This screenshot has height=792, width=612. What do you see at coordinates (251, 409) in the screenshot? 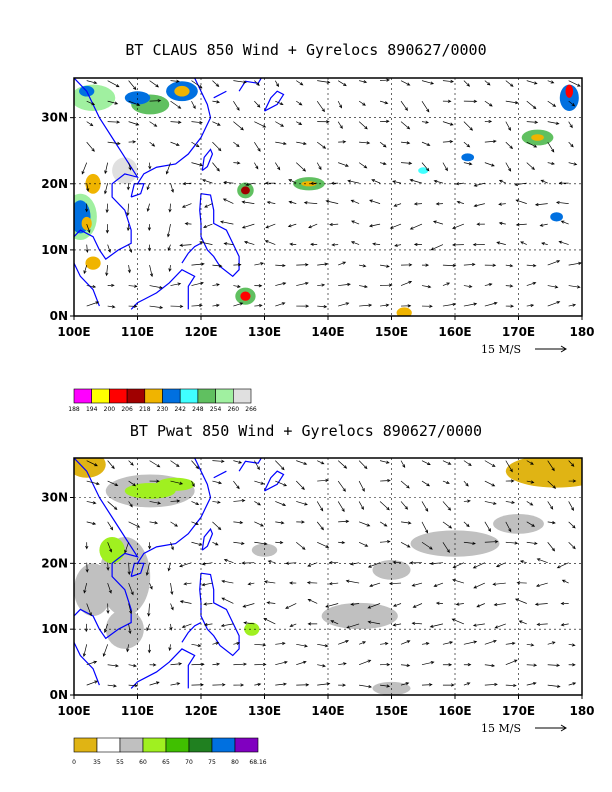
I see `colorbar-label: 266` at bounding box center [251, 409].